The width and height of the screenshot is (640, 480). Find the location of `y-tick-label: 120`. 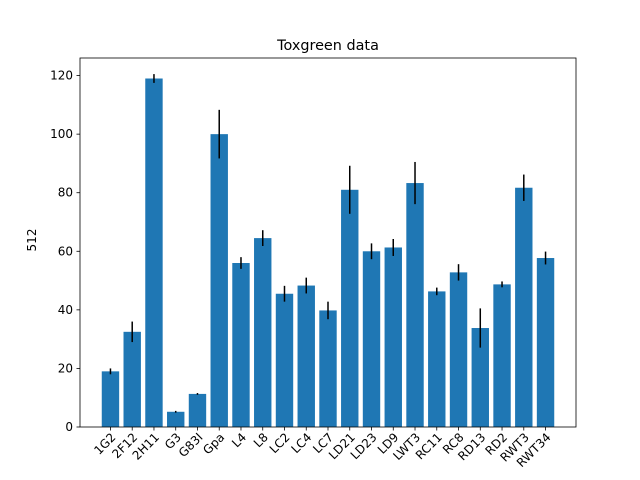

y-tick-label: 120 is located at coordinates (61, 76).